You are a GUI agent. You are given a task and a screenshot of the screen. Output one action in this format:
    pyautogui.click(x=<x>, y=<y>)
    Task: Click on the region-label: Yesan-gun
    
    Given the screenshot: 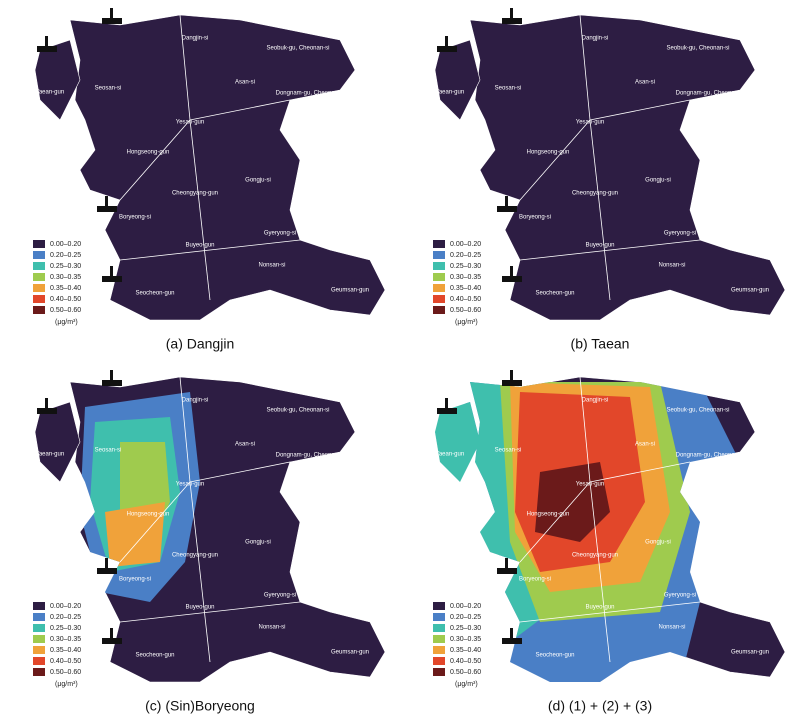 What is the action you would take?
    pyautogui.click(x=590, y=485)
    